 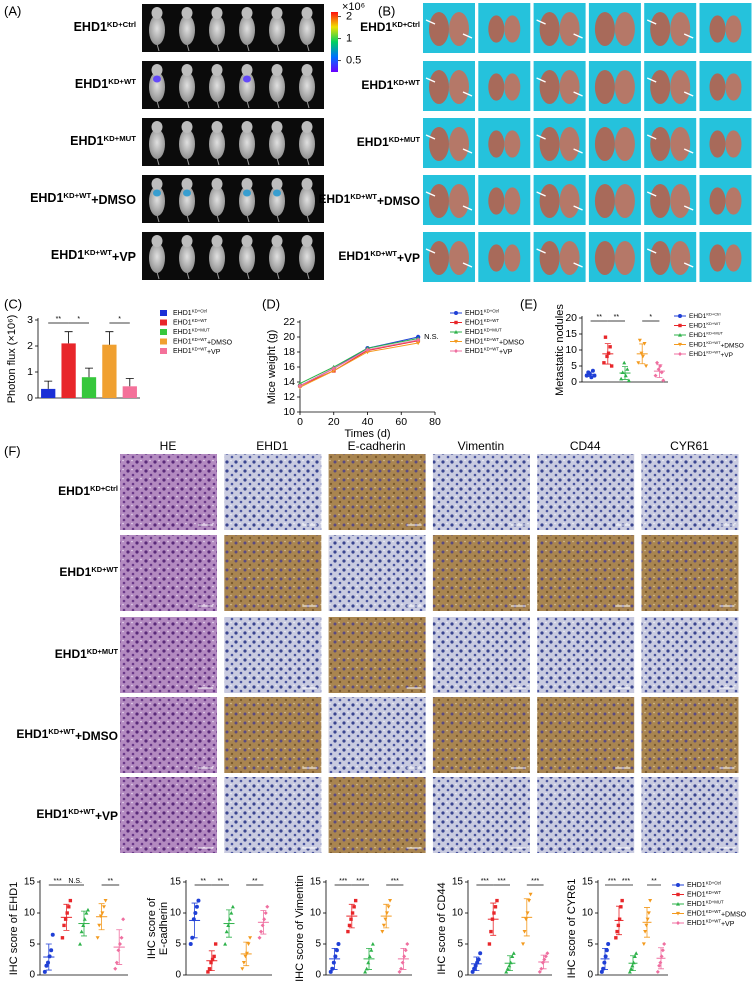 I want to click on signal, so click(x=187, y=193).